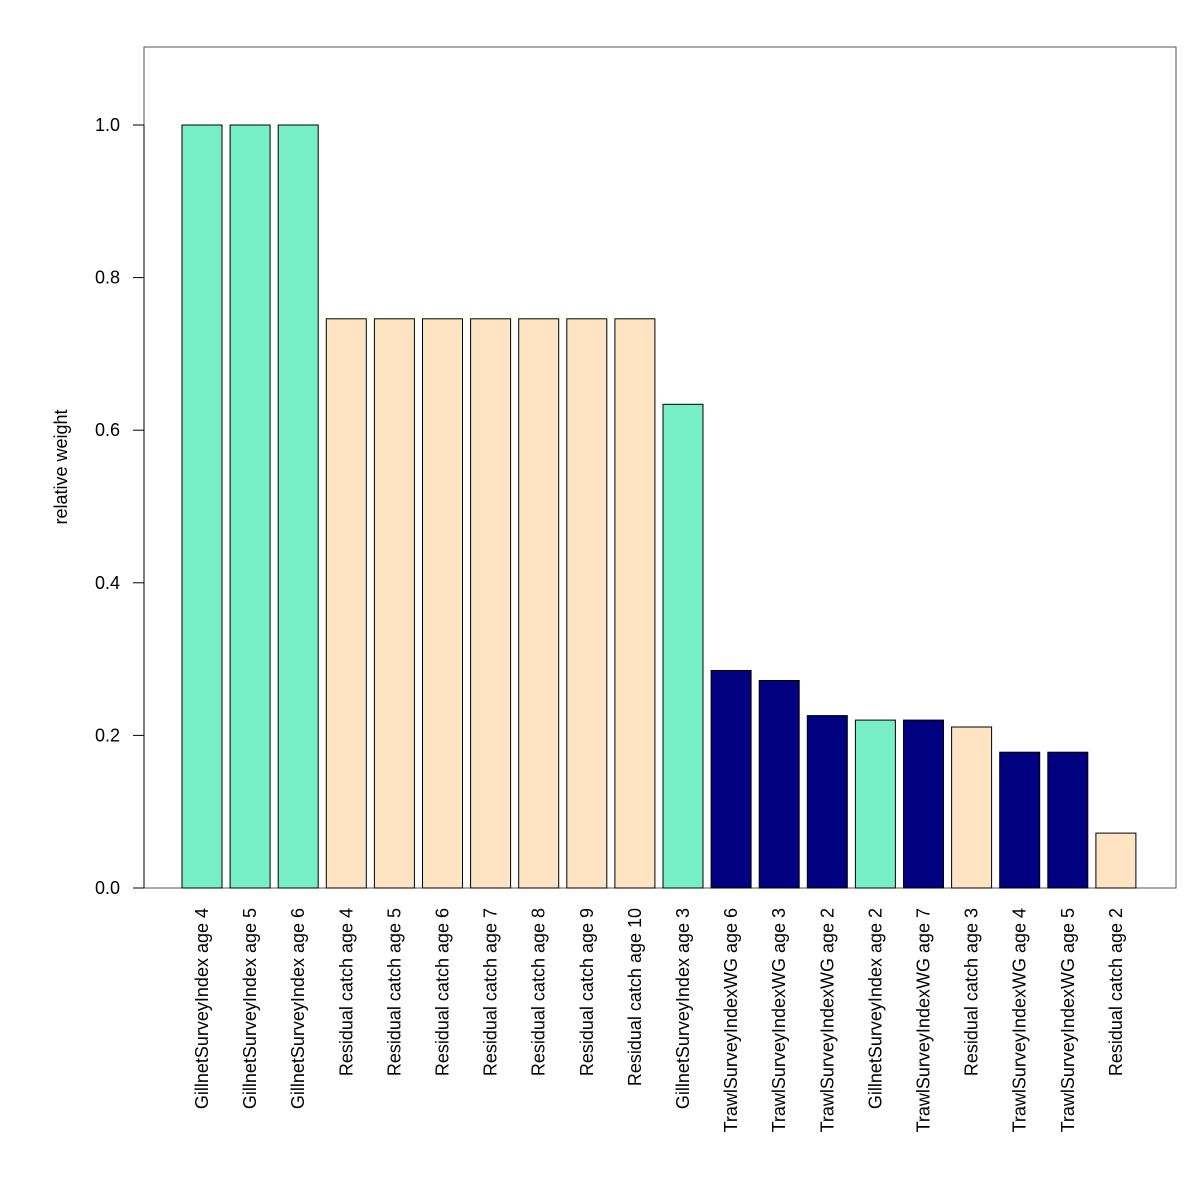 The height and width of the screenshot is (1200, 1200). I want to click on x-tick-label: TrawlSurveyIndexWG age 2, so click(827, 1020).